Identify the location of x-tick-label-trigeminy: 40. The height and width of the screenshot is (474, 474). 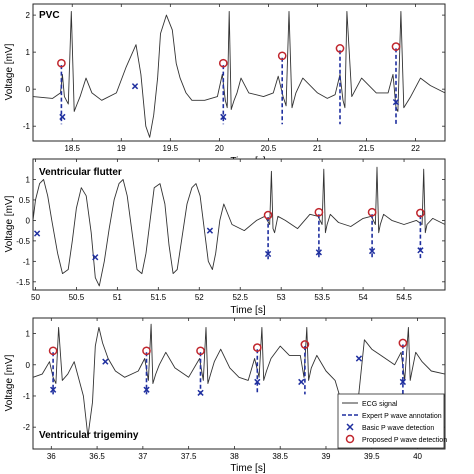
(417, 456).